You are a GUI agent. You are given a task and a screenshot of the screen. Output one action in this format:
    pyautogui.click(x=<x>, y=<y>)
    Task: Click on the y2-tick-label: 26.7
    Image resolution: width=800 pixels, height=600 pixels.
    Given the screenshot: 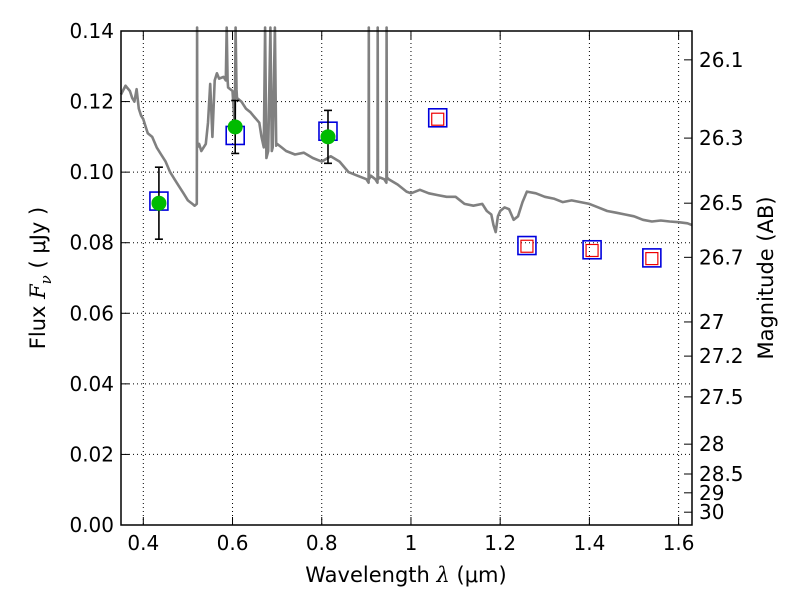 What is the action you would take?
    pyautogui.click(x=721, y=257)
    